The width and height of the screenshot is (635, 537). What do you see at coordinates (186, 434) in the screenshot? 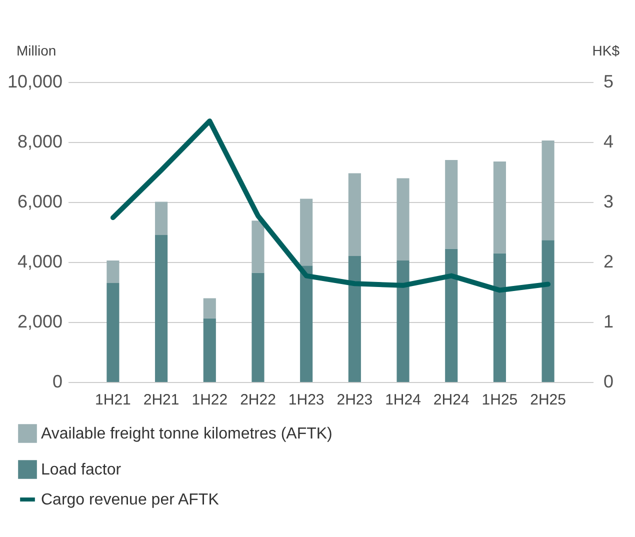
I see `legend-label: Available freight tonne kilometres (AFTK)` at bounding box center [186, 434].